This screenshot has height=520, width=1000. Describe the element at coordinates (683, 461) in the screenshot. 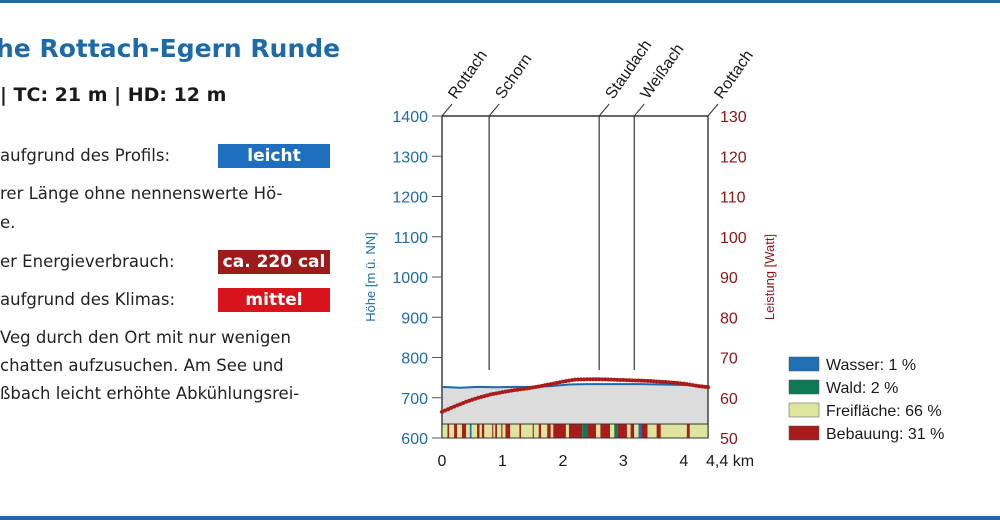

I see `x-tick-label: 4` at that location.